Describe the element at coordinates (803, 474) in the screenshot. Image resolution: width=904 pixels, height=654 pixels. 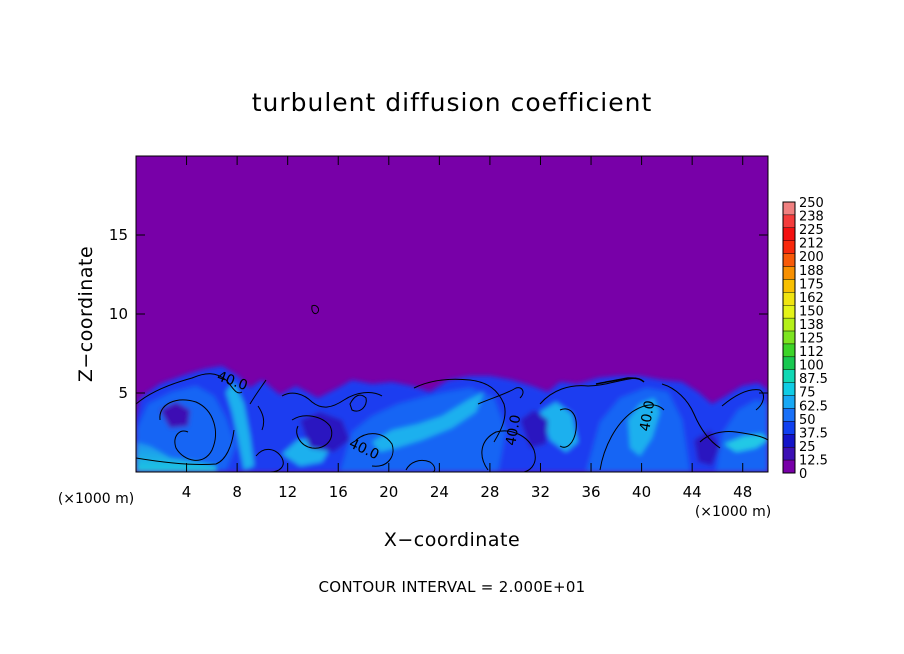
I see `colorbar-label: 0` at that location.